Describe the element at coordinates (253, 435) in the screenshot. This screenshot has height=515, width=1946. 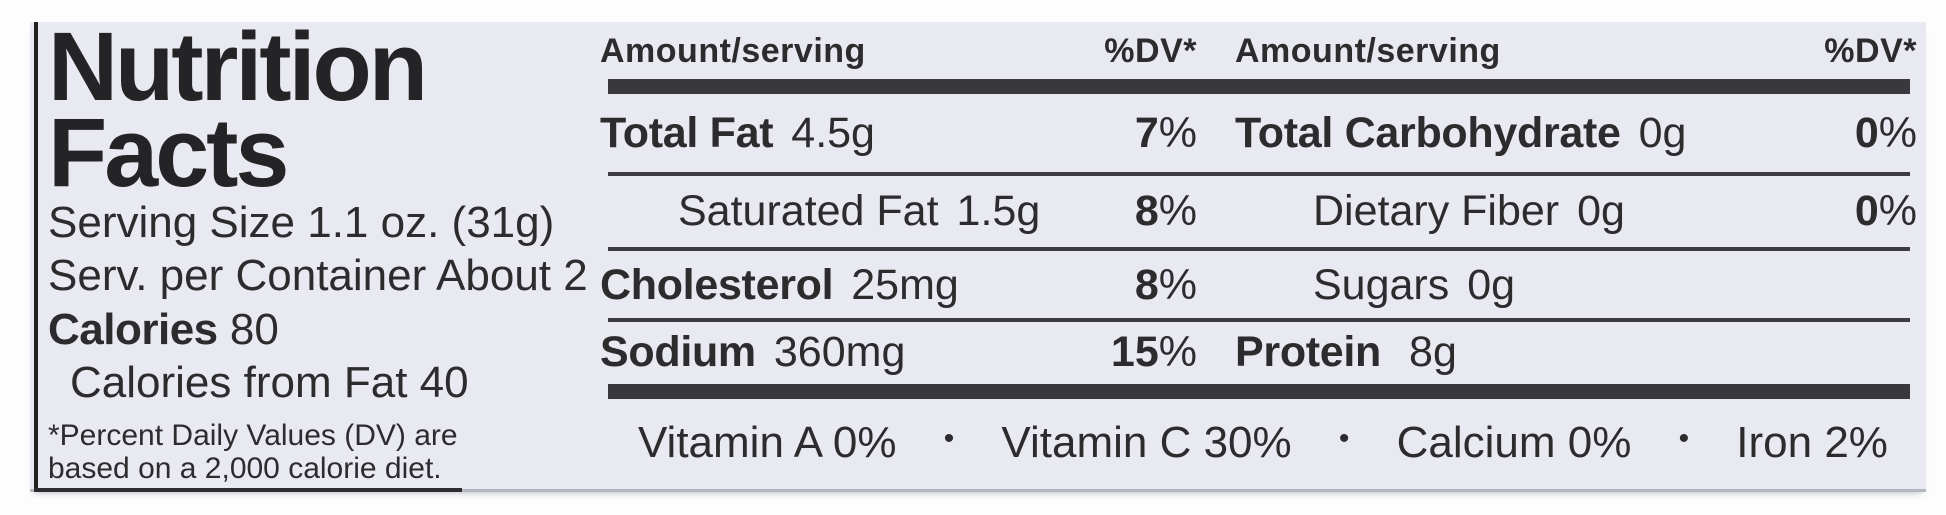
I see `footnote-line1: *Percent Daily Values (DV) are` at that location.